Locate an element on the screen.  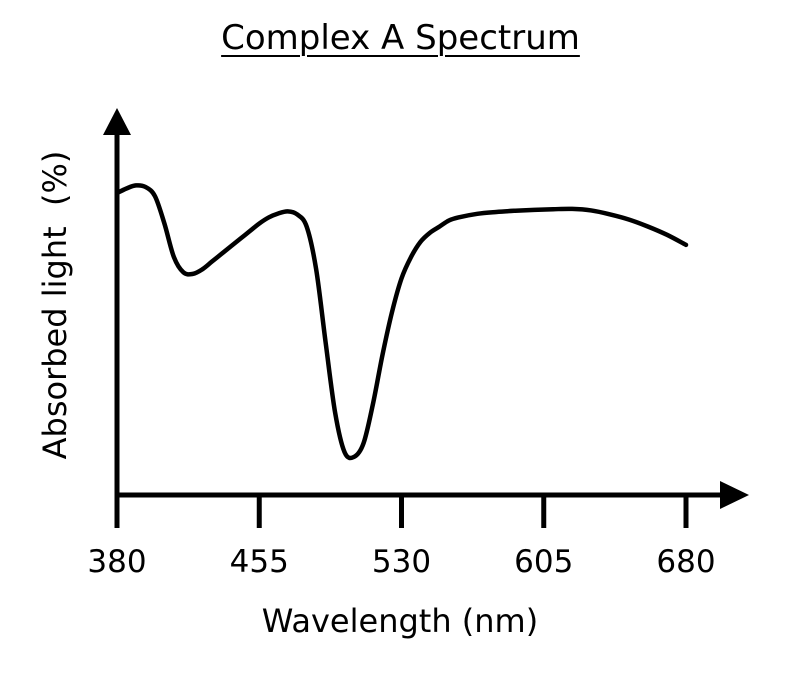
x-tick-label: 680 is located at coordinates (685, 562).